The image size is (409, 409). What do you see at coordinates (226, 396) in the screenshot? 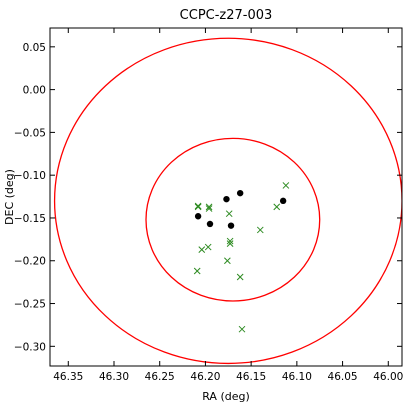
I see `x-axis-label: RA (deg)` at bounding box center [226, 396].